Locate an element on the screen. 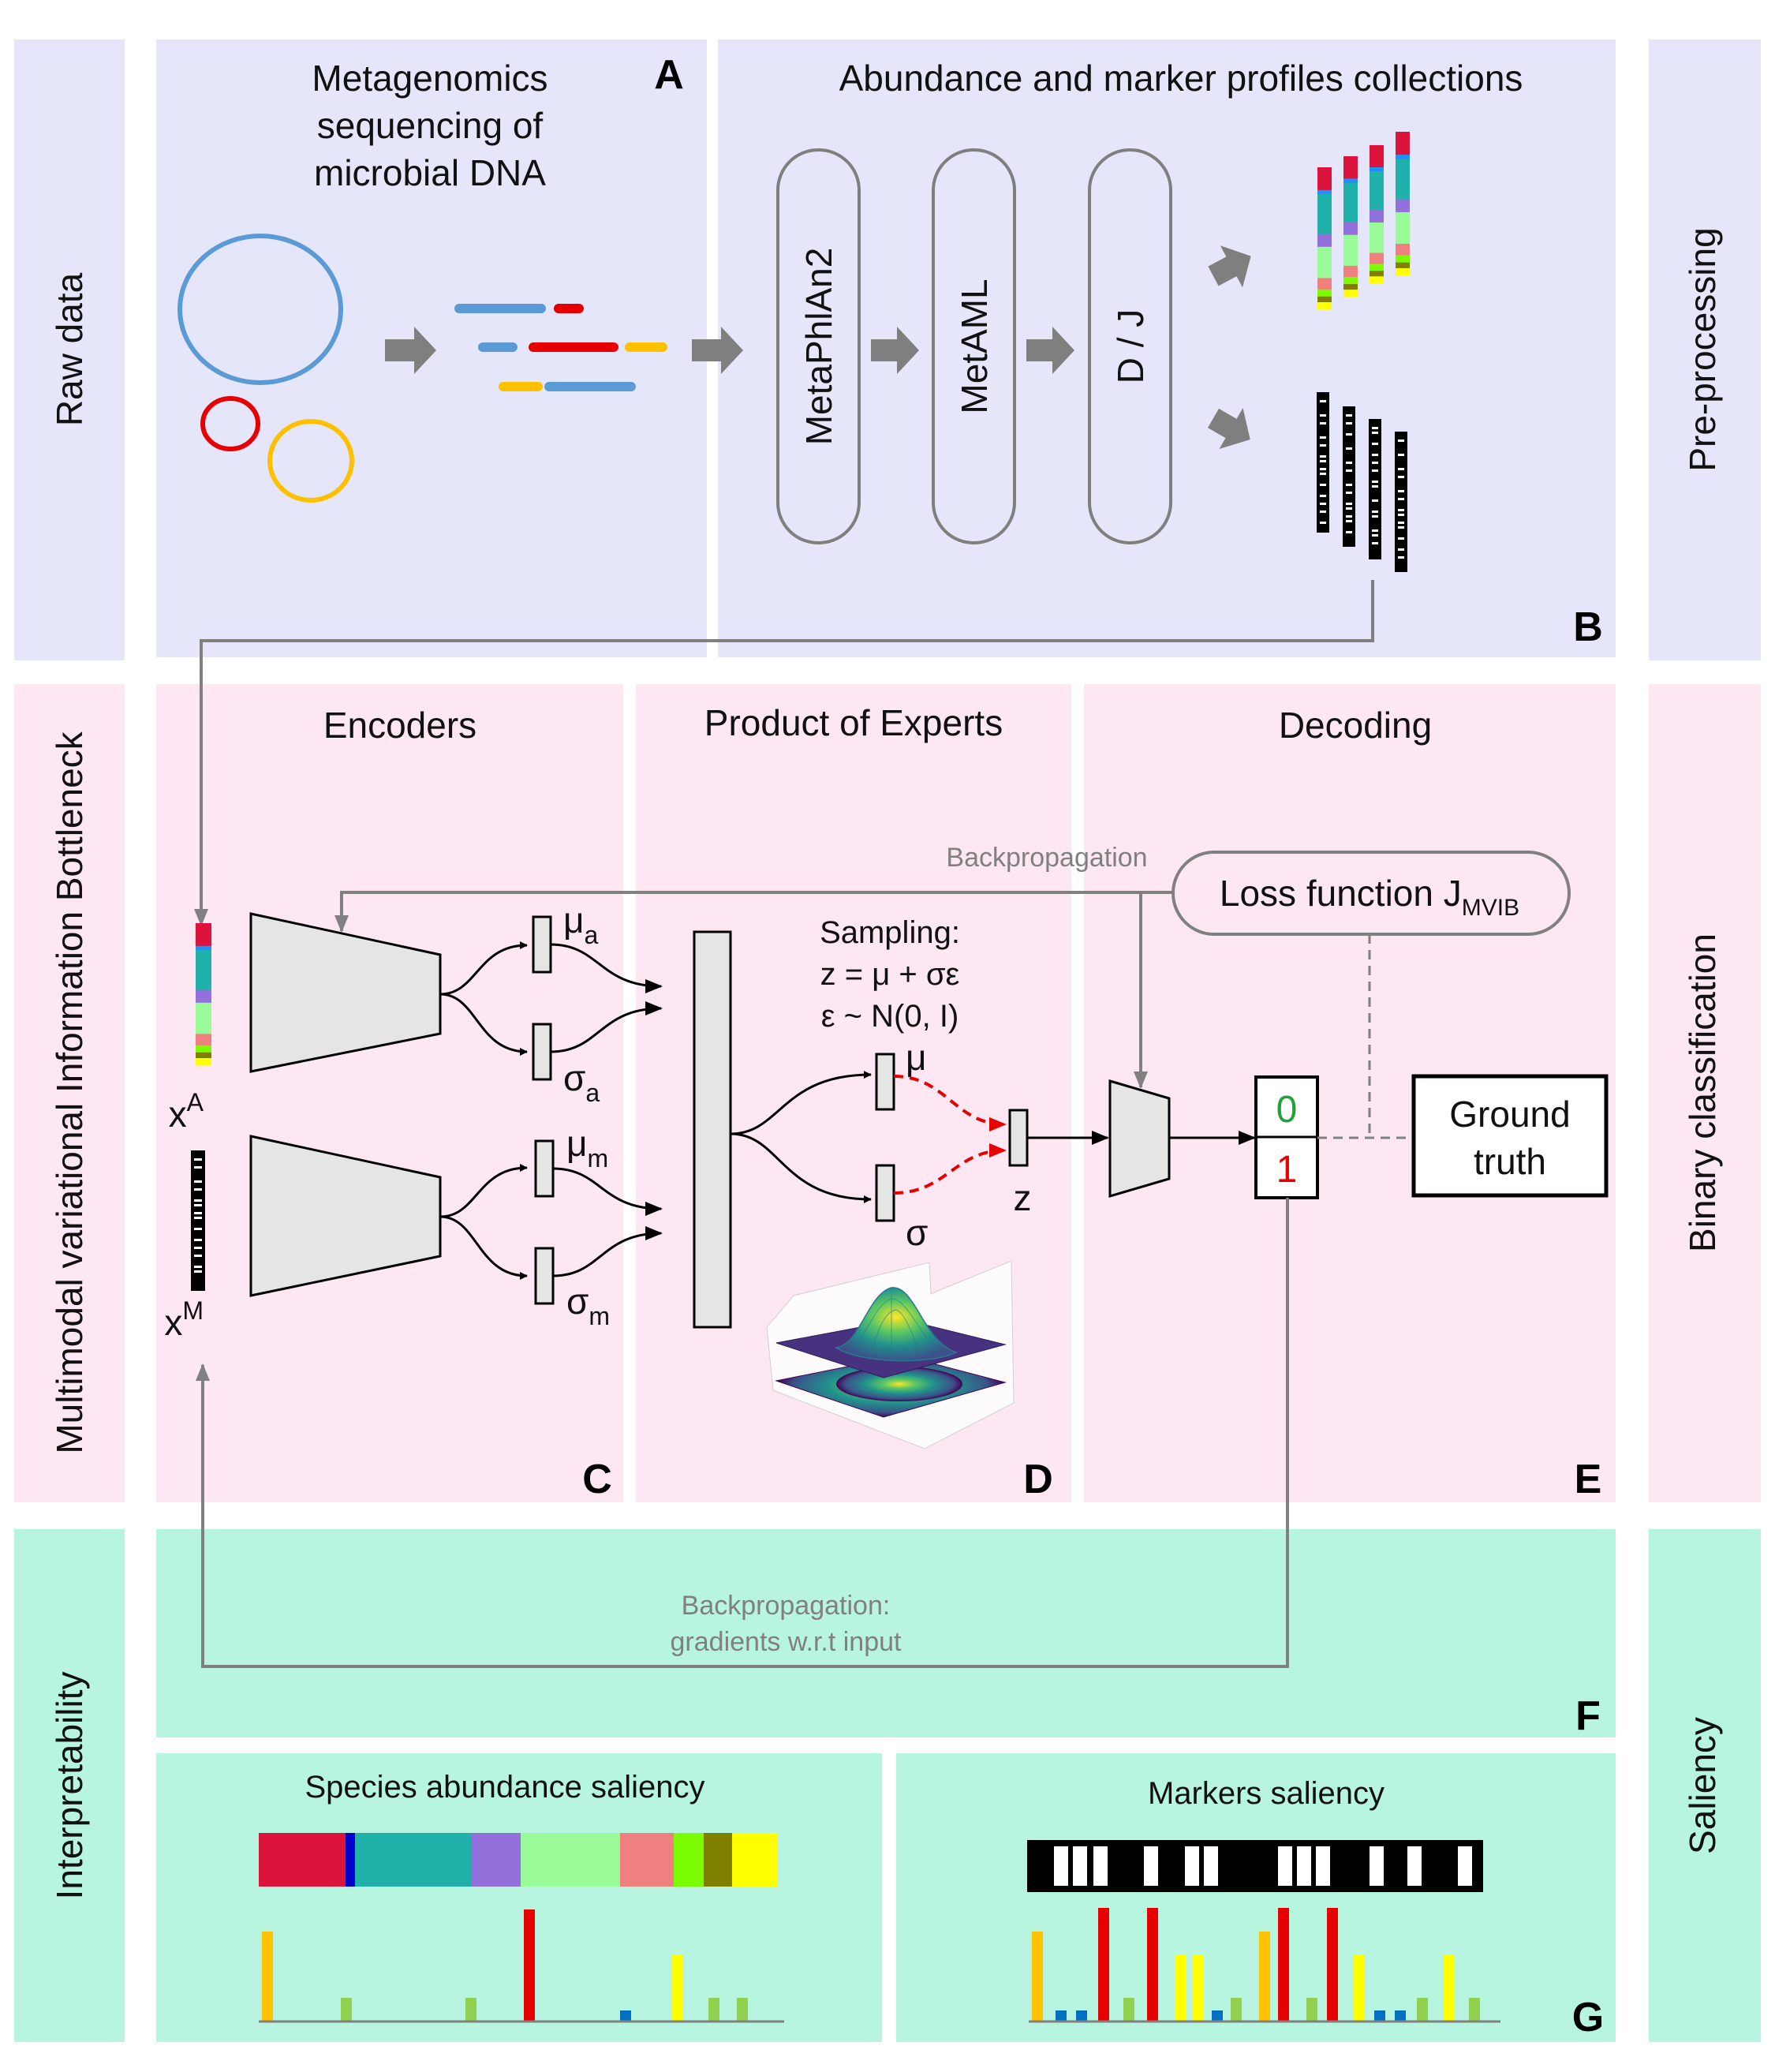  panel-g-left-bg is located at coordinates (519, 1897).